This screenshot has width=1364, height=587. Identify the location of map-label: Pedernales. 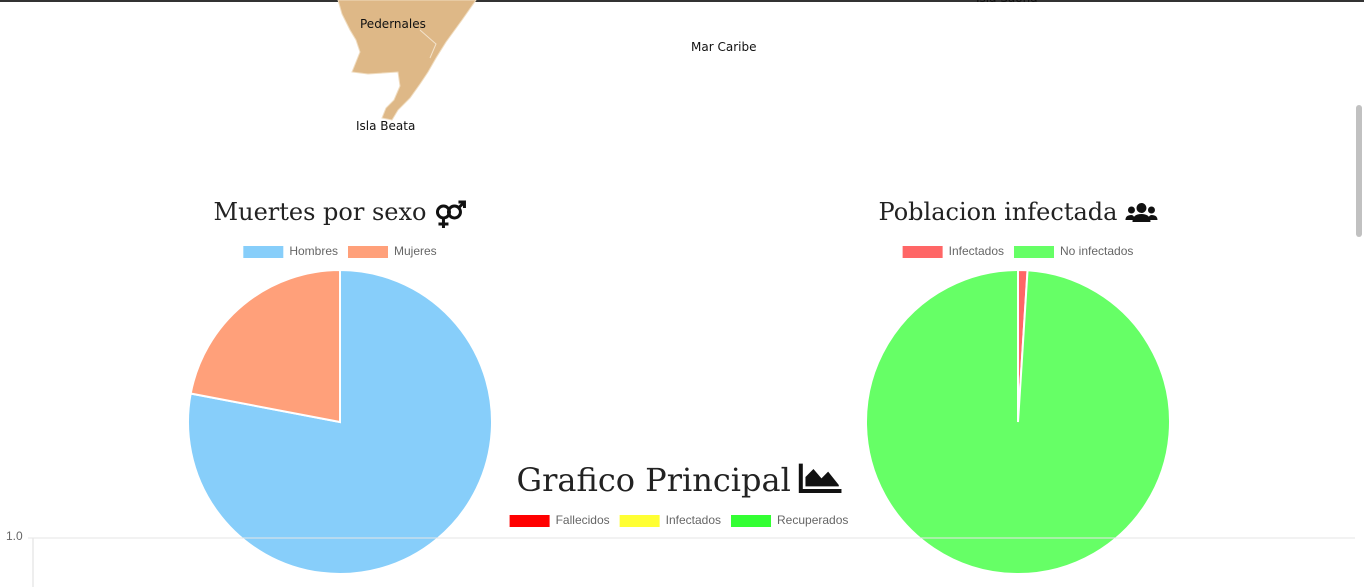
(393, 24).